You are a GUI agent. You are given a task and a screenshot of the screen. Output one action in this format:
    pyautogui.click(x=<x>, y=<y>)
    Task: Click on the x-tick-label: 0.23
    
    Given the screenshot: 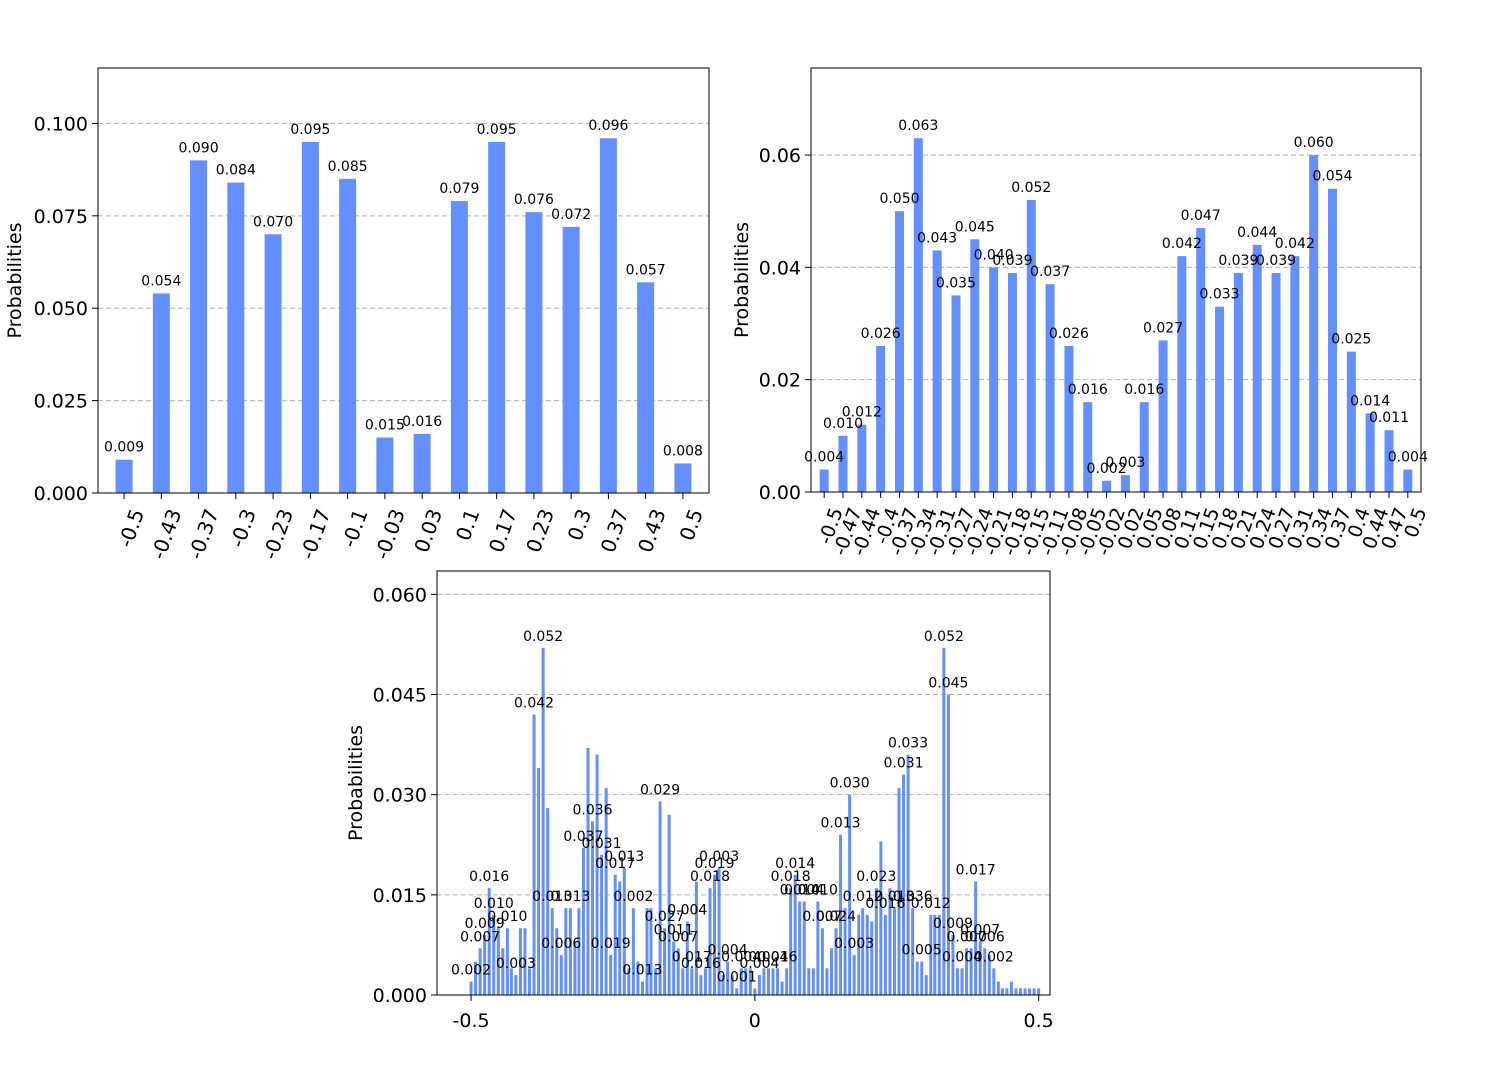 What is the action you would take?
    pyautogui.click(x=540, y=531)
    